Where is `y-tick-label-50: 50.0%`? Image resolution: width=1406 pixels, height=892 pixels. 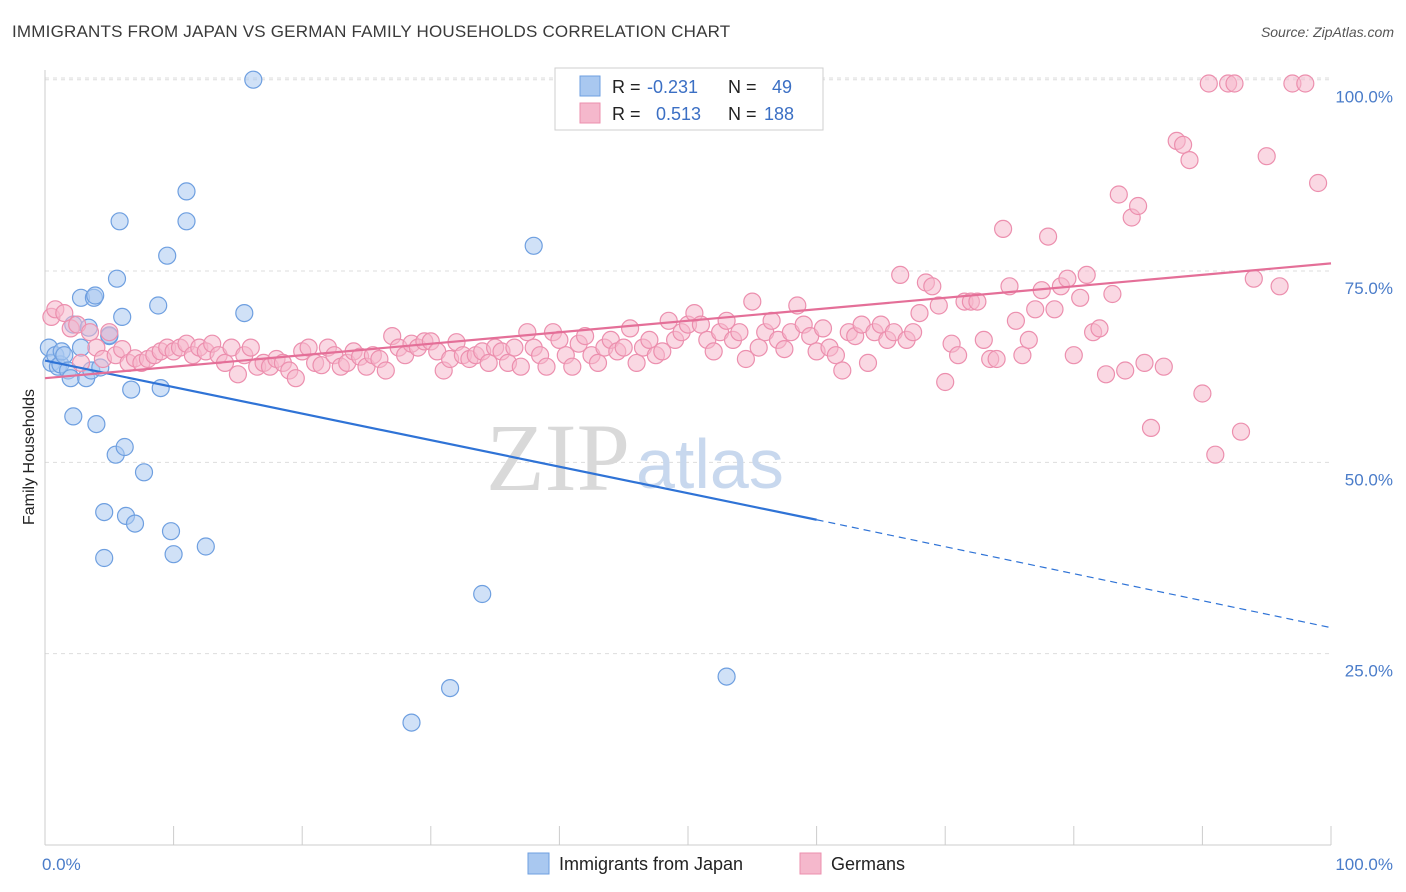 y-tick-label-50: 50.0% is located at coordinates (1369, 479).